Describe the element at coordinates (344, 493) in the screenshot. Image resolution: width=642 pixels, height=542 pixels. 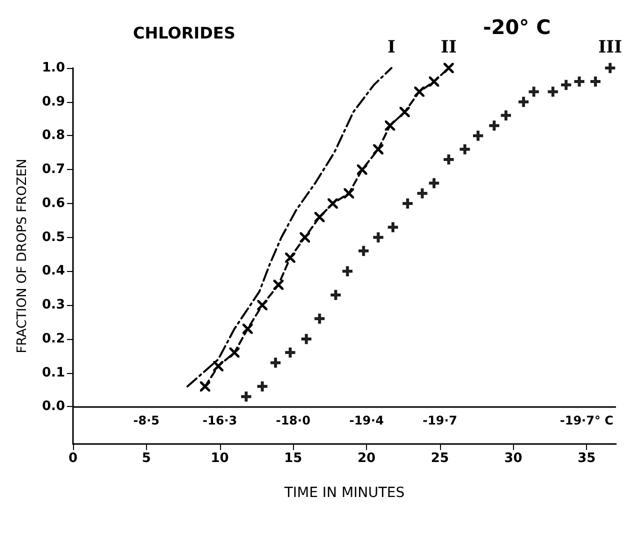
I see `x-axis-title: TIME IN MINUTES` at that location.